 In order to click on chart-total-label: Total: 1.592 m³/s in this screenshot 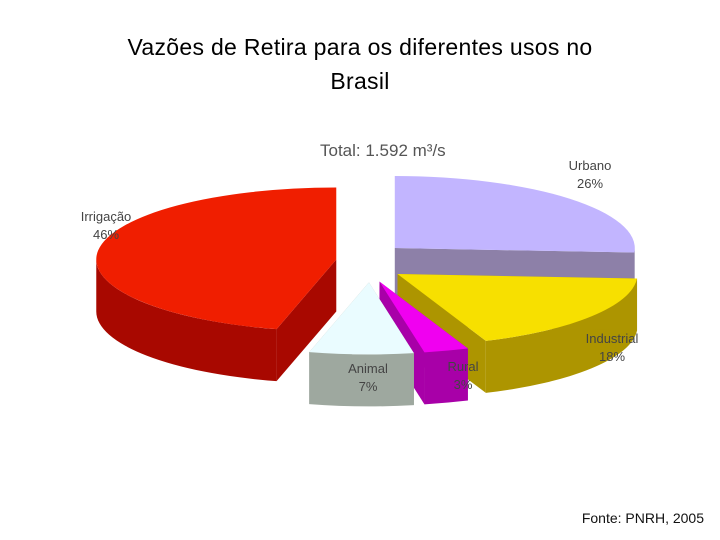, I will do `click(383, 150)`.